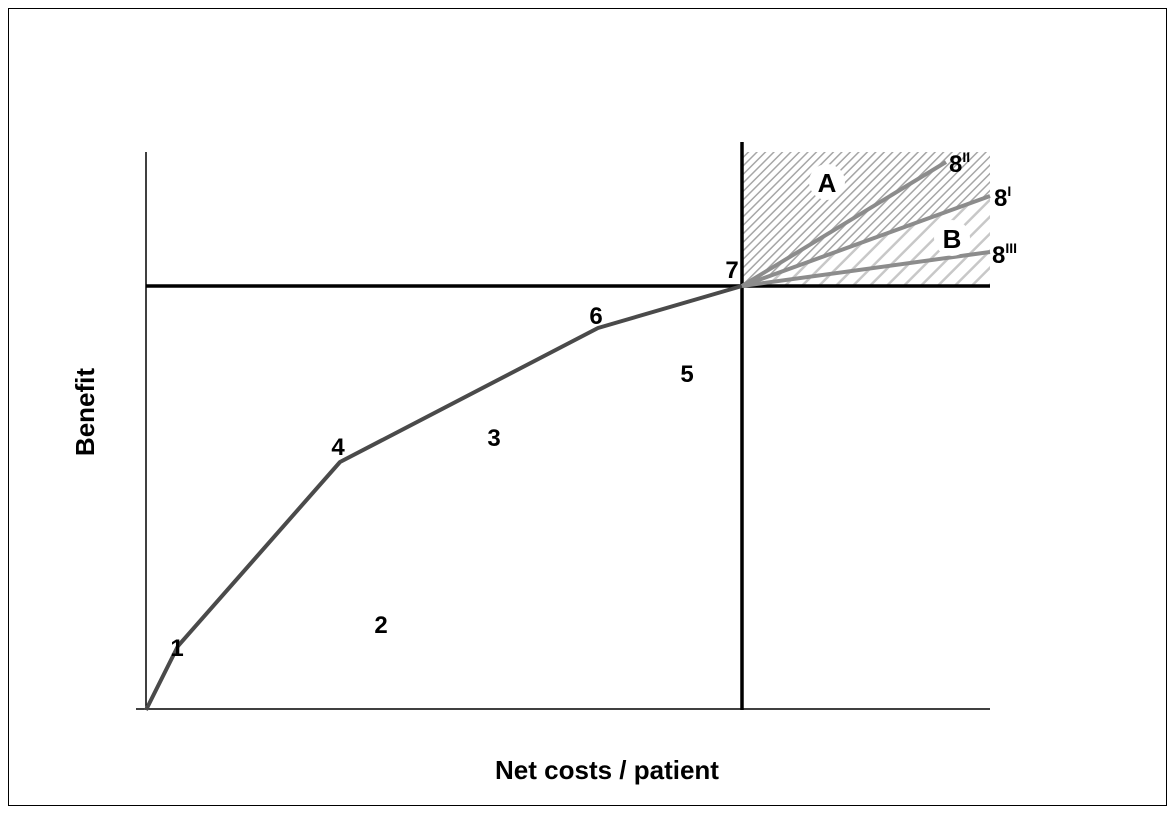  I want to click on ray-label-8-ii: 8II, so click(959, 163).